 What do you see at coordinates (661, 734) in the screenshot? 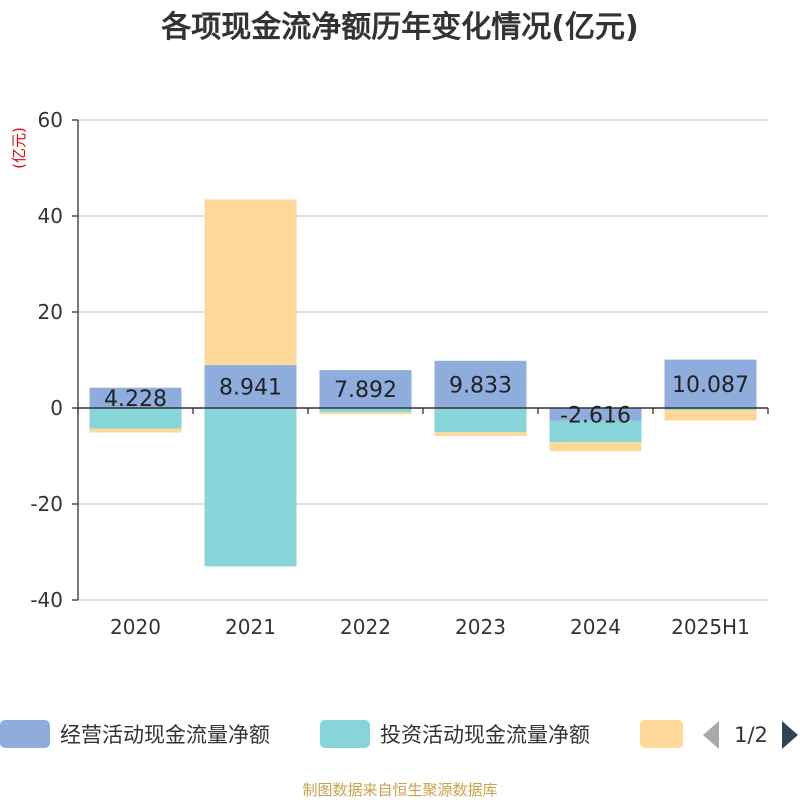
I see `legend-swatch-financing` at bounding box center [661, 734].